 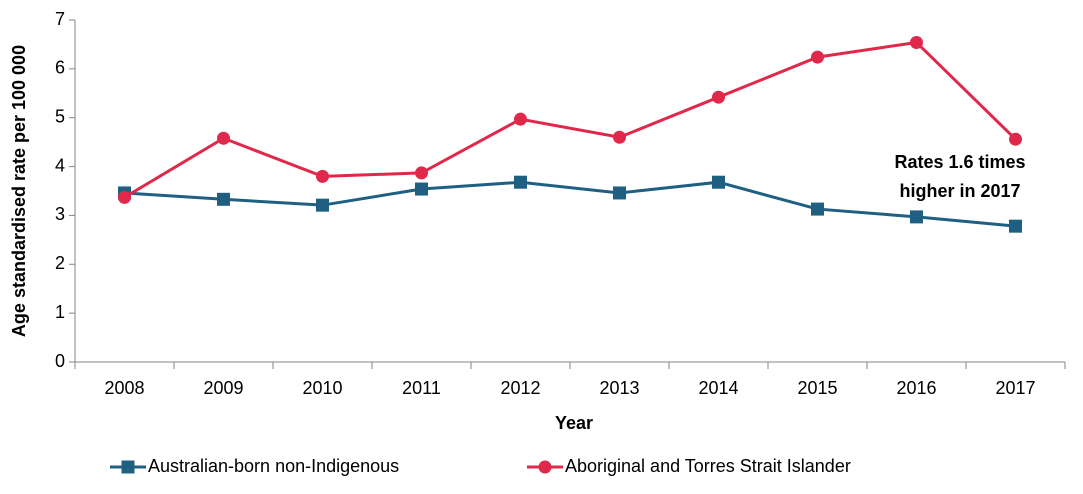 What do you see at coordinates (60, 361) in the screenshot?
I see `y-tick-label: 0` at bounding box center [60, 361].